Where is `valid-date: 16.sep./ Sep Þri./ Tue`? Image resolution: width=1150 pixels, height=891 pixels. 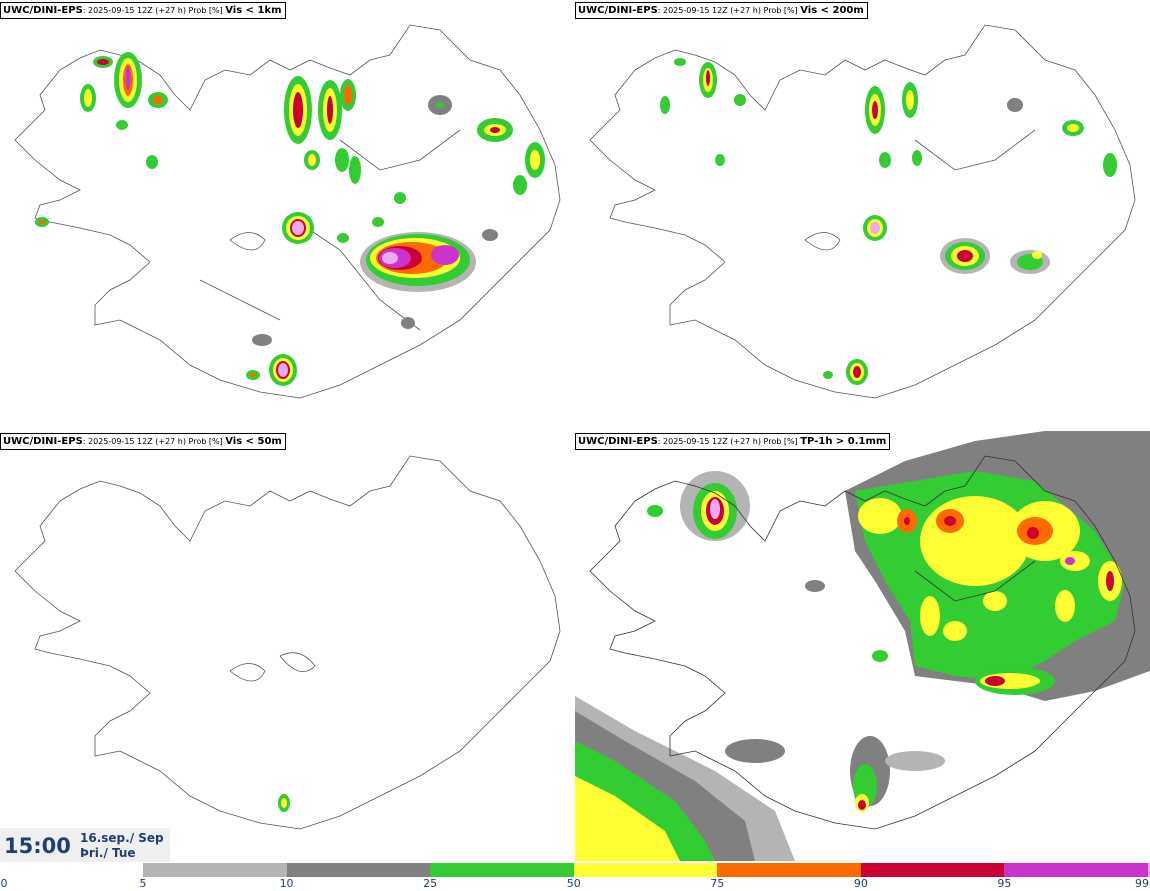 valid-date: 16.sep./ Sep Þri./ Tue is located at coordinates (122, 846).